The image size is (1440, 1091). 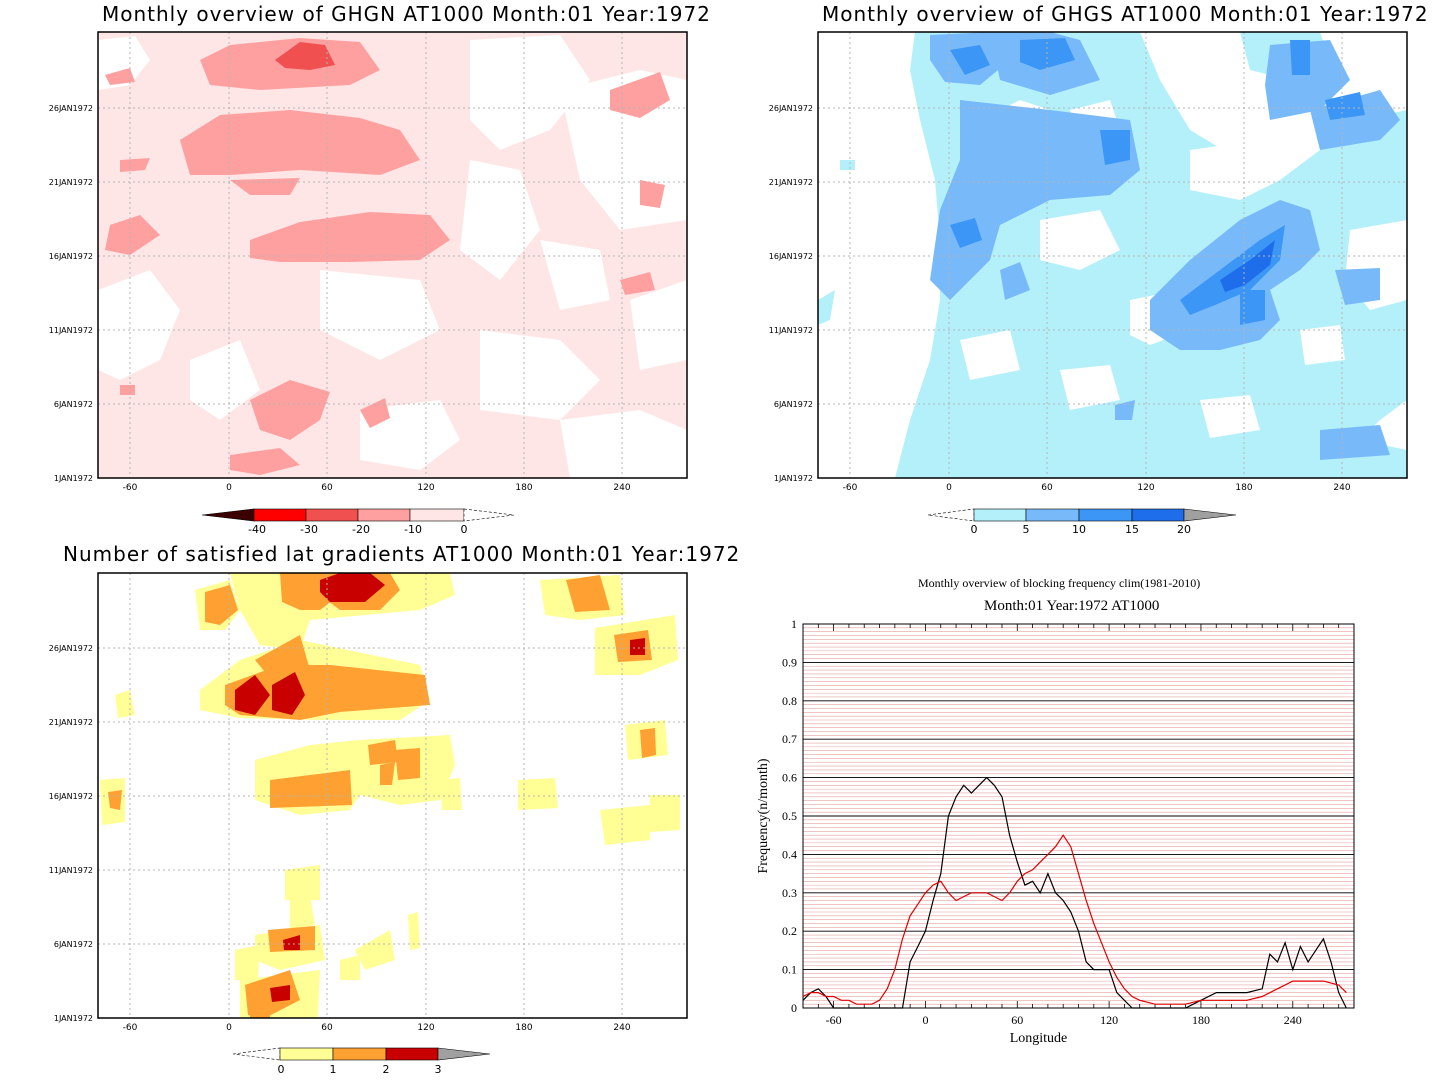 What do you see at coordinates (361, 529) in the screenshot?
I see `colorbar-label: -20` at bounding box center [361, 529].